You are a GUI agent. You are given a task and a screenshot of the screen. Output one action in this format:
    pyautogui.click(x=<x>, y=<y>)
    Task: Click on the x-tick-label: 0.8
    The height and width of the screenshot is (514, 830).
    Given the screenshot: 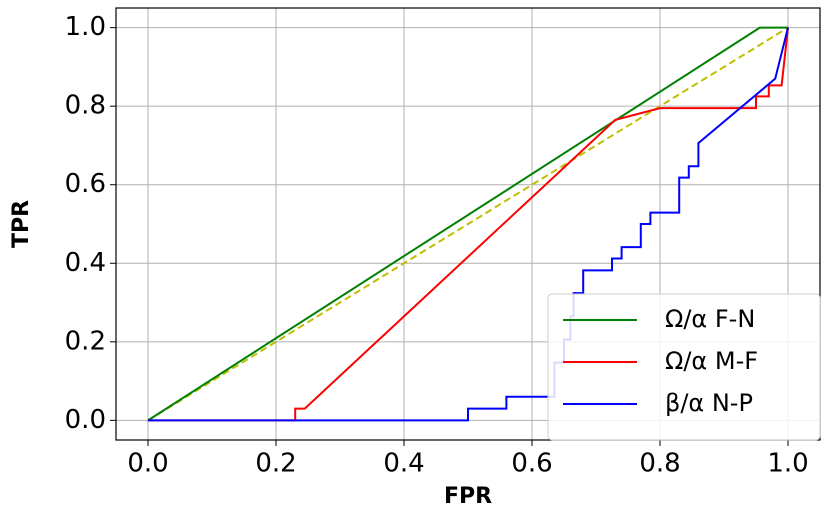 What is the action you would take?
    pyautogui.click(x=659, y=464)
    